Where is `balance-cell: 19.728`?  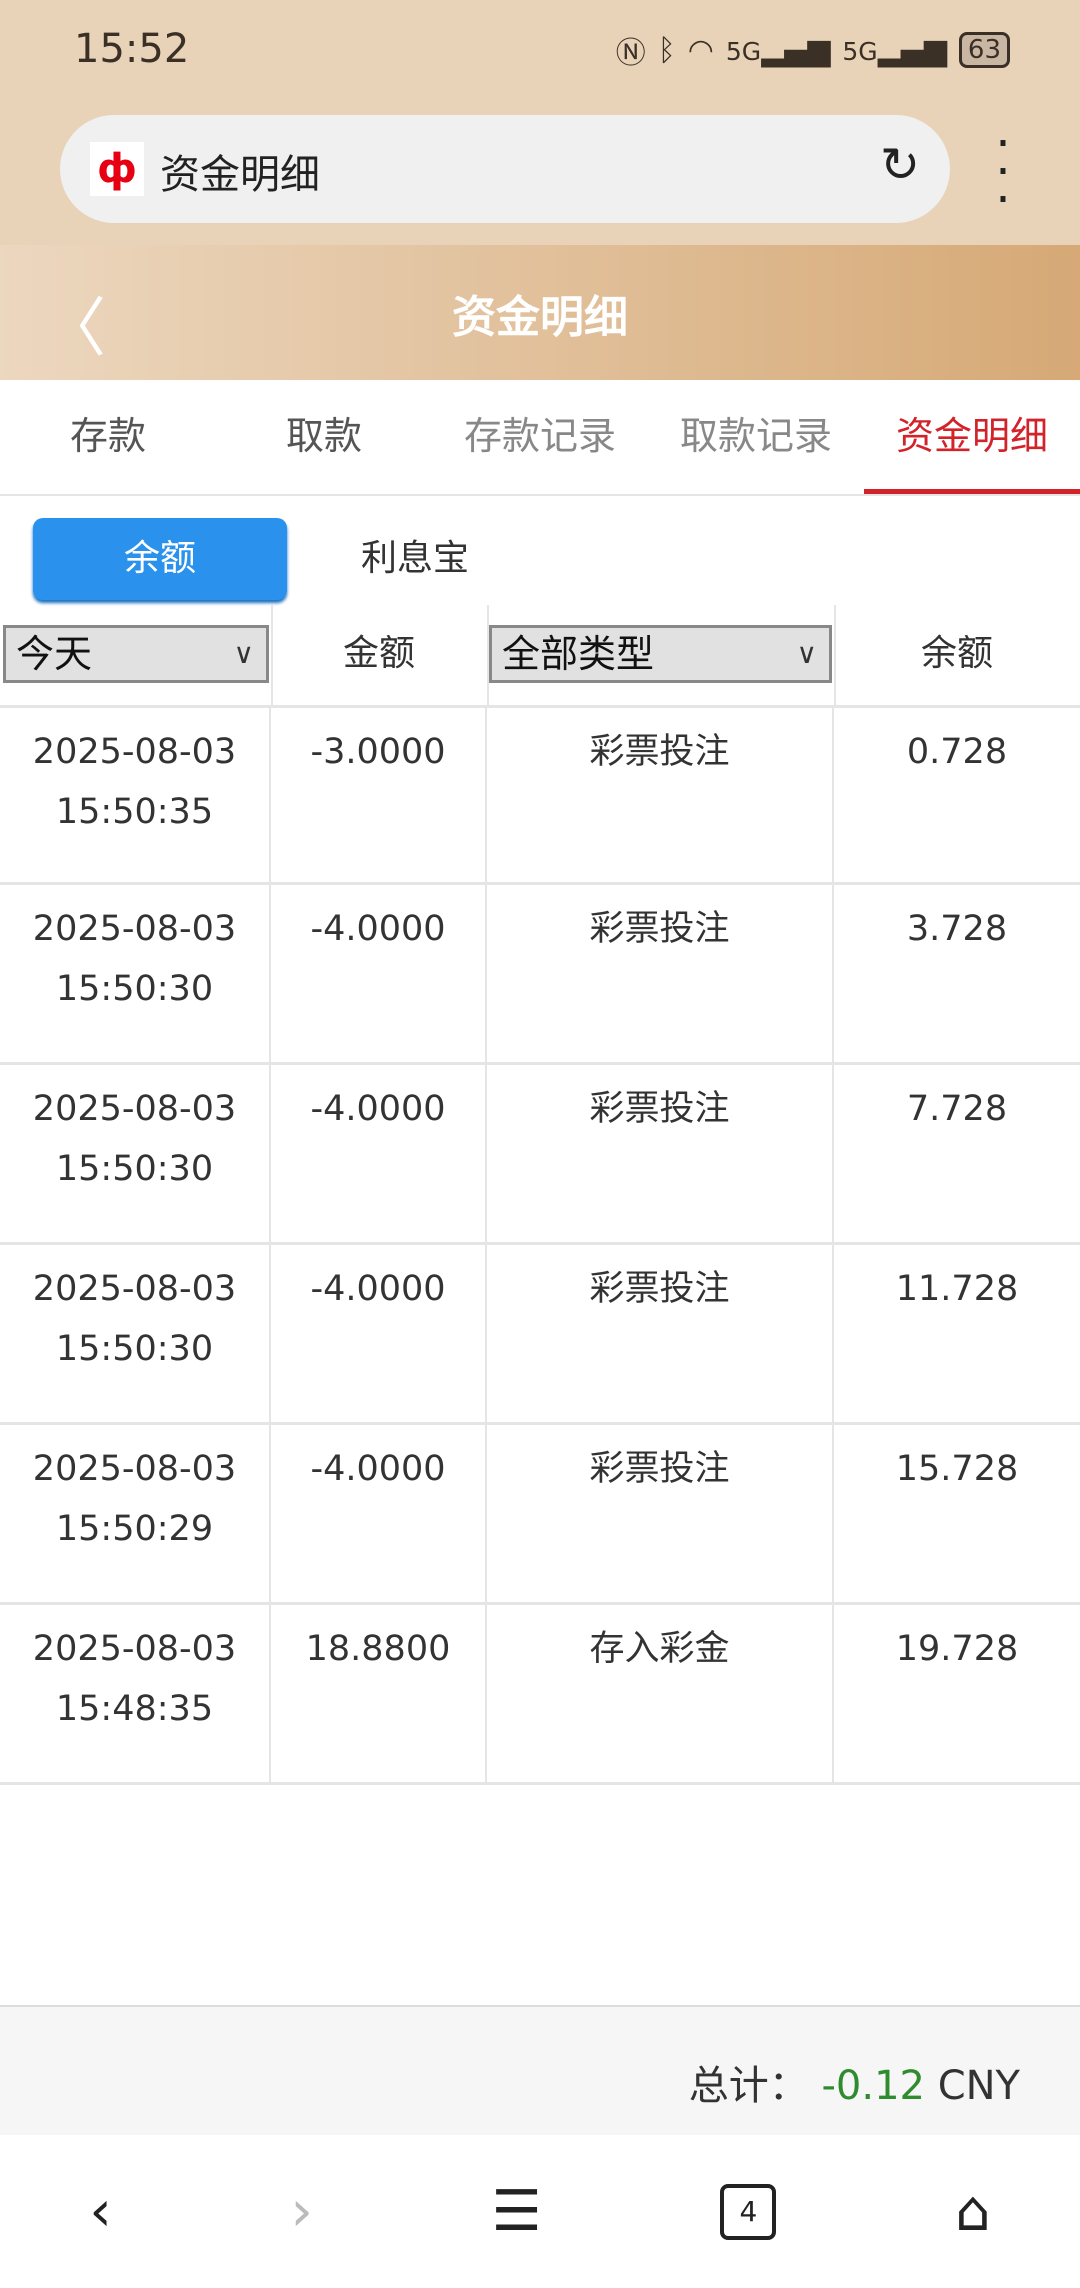
balance-cell: 19.728 is located at coordinates (957, 1649).